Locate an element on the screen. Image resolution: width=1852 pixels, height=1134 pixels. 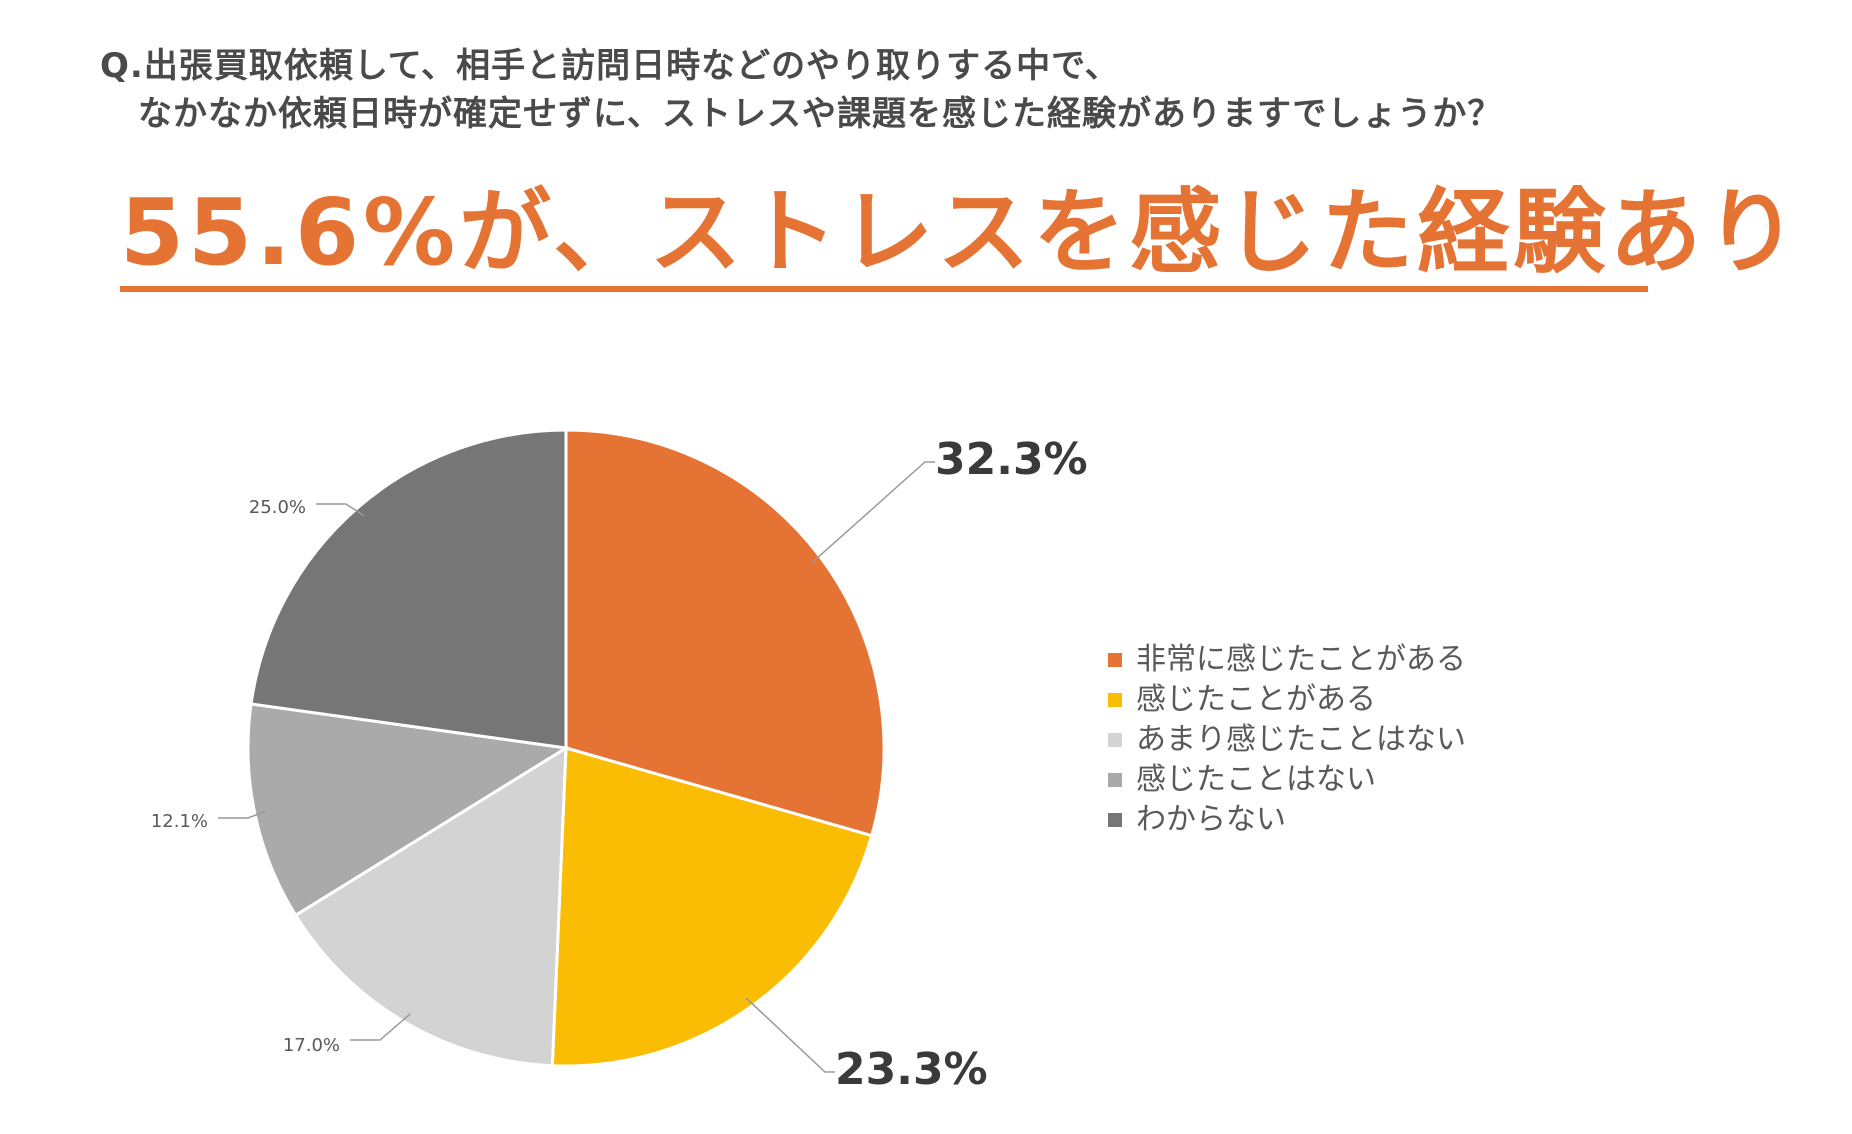
question-line-1: Q.出張買取依頼して、相手と訪問日時などのやり取りする中で、 is located at coordinates (610, 66).